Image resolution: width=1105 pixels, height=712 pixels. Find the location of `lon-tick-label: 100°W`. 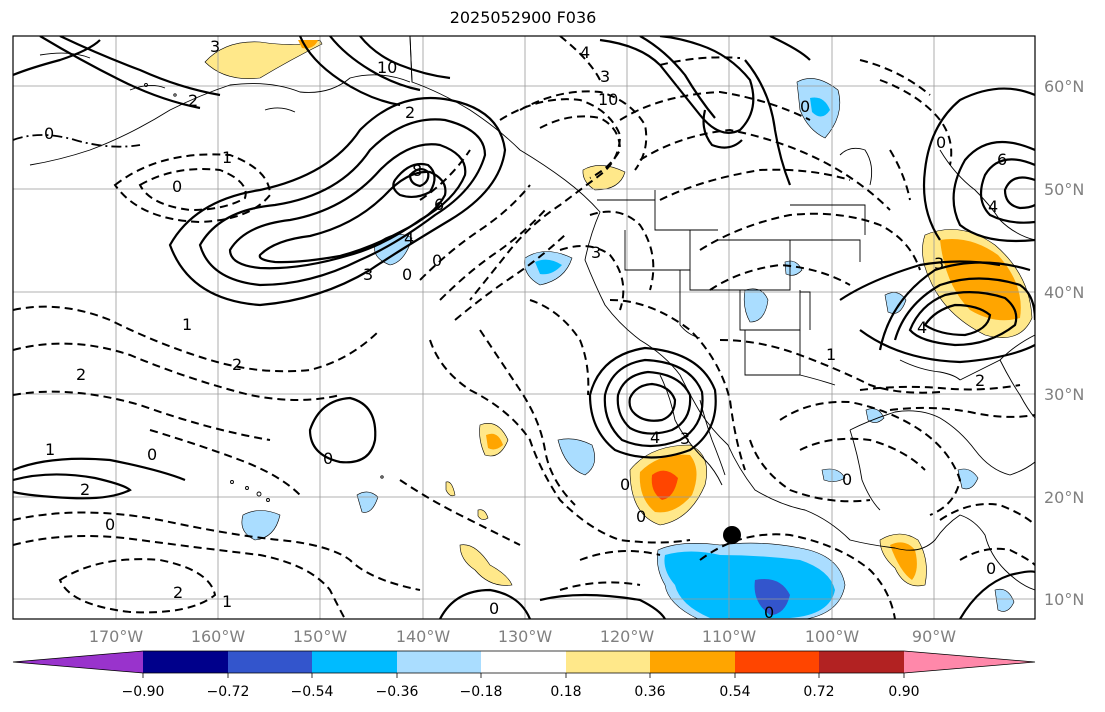

lon-tick-label: 100°W is located at coordinates (832, 636).